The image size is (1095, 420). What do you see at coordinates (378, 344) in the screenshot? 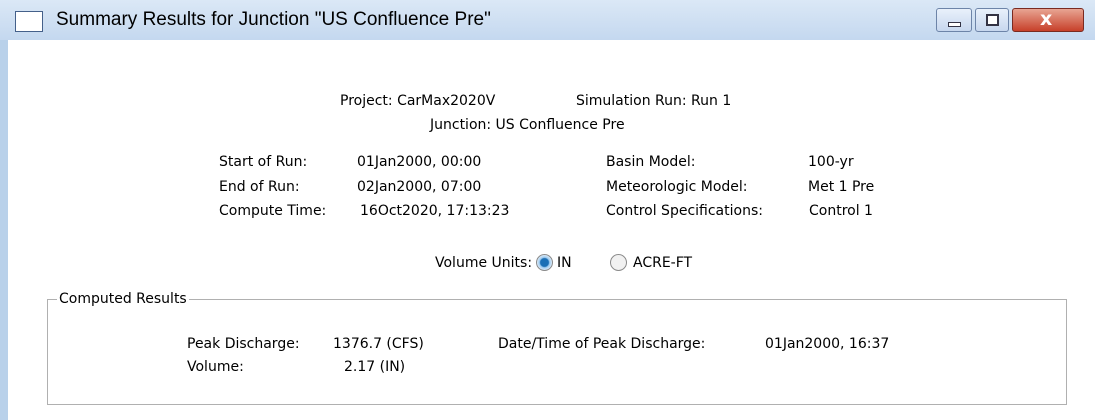
I see `result-value: 1376.7 (CFS)` at bounding box center [378, 344].